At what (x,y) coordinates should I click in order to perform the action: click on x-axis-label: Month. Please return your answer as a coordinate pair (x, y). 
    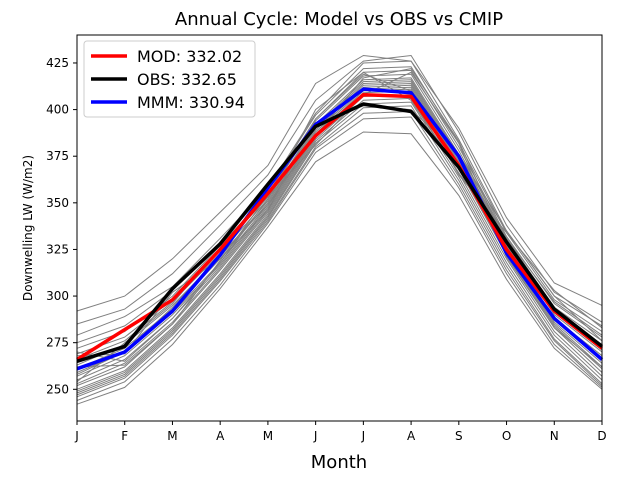
    Looking at the image, I should click on (339, 462).